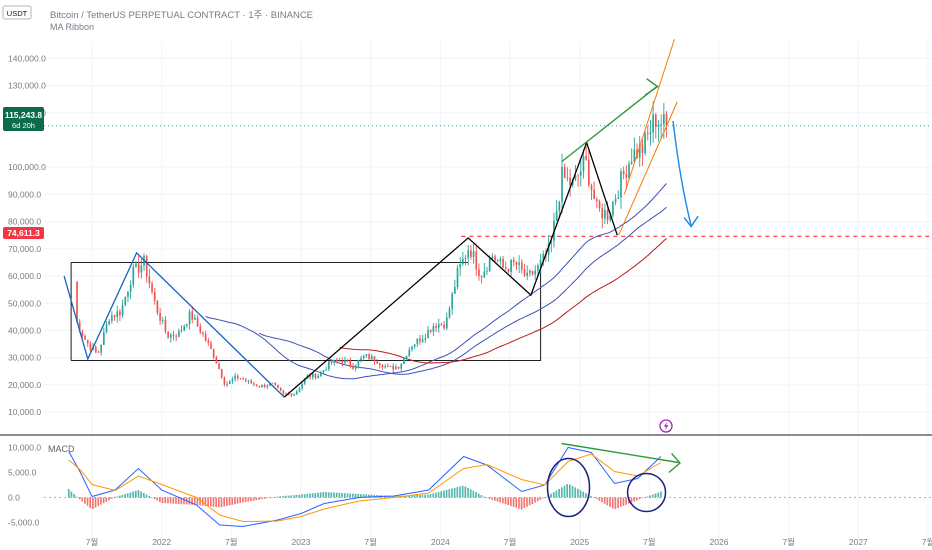 The width and height of the screenshot is (932, 550). I want to click on time-tick-label: 2023, so click(301, 542).